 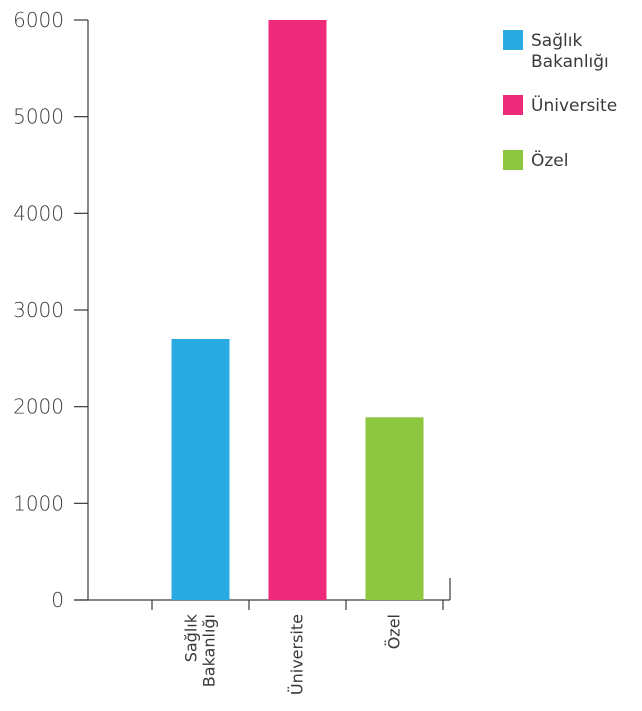 What do you see at coordinates (38, 20) in the screenshot?
I see `y-tick-label: 6000` at bounding box center [38, 20].